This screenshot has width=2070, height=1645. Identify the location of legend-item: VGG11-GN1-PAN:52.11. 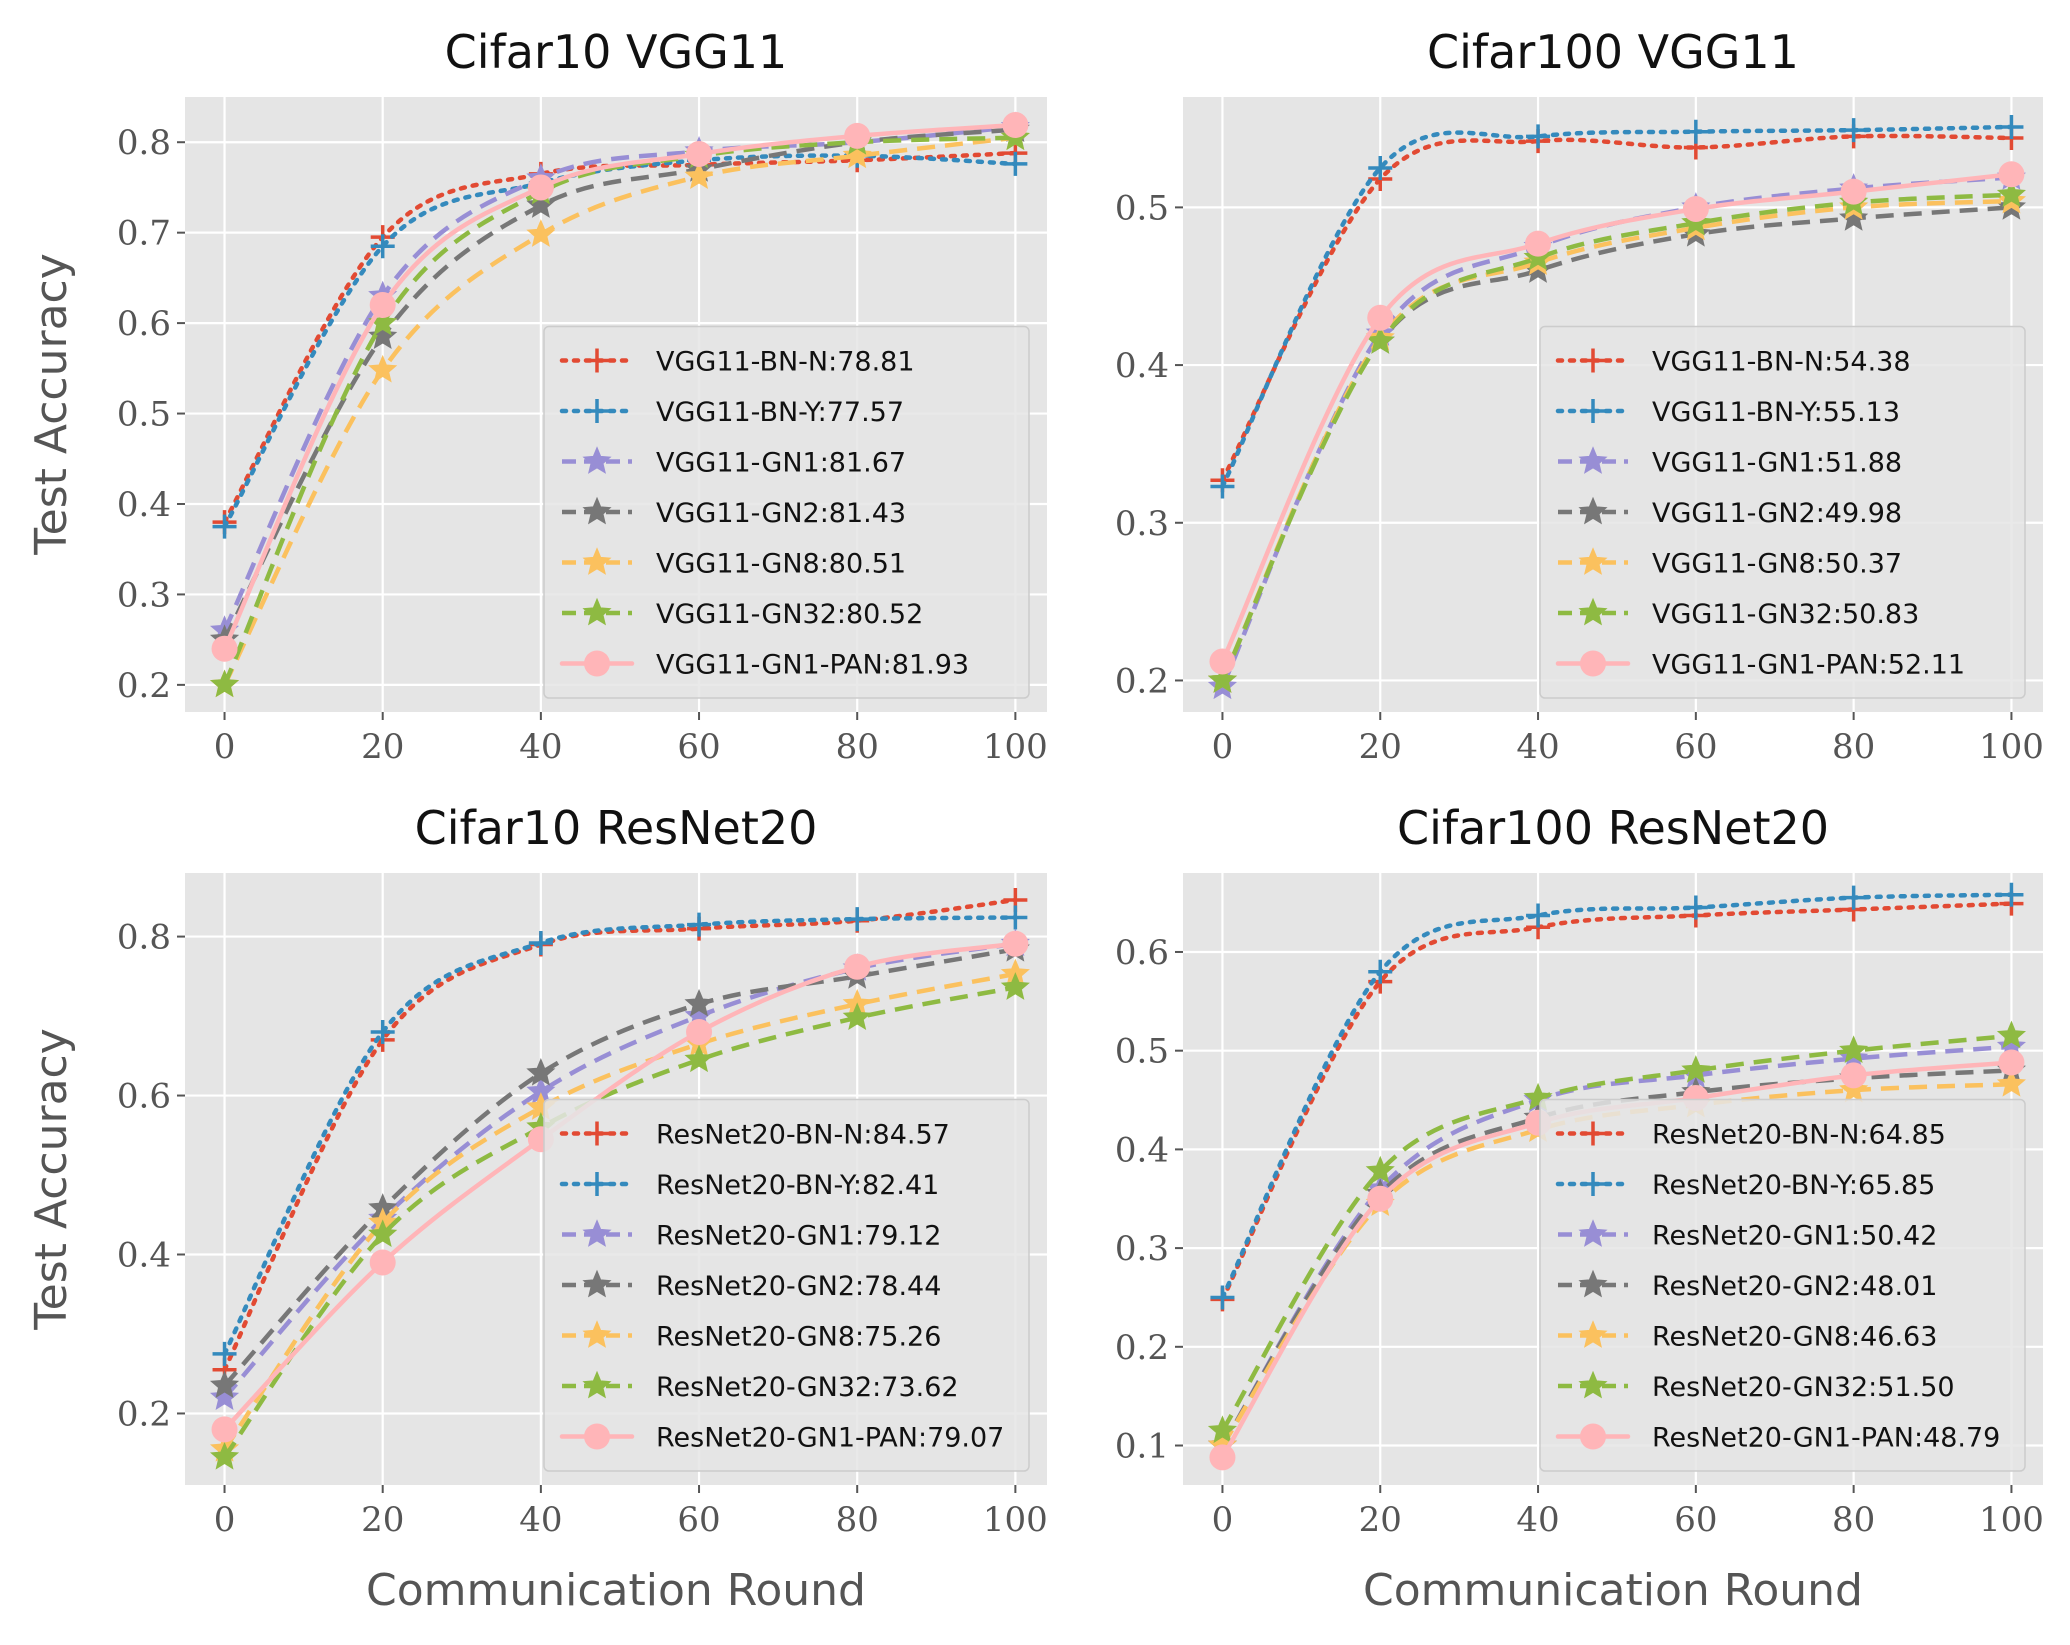
(1760, 665).